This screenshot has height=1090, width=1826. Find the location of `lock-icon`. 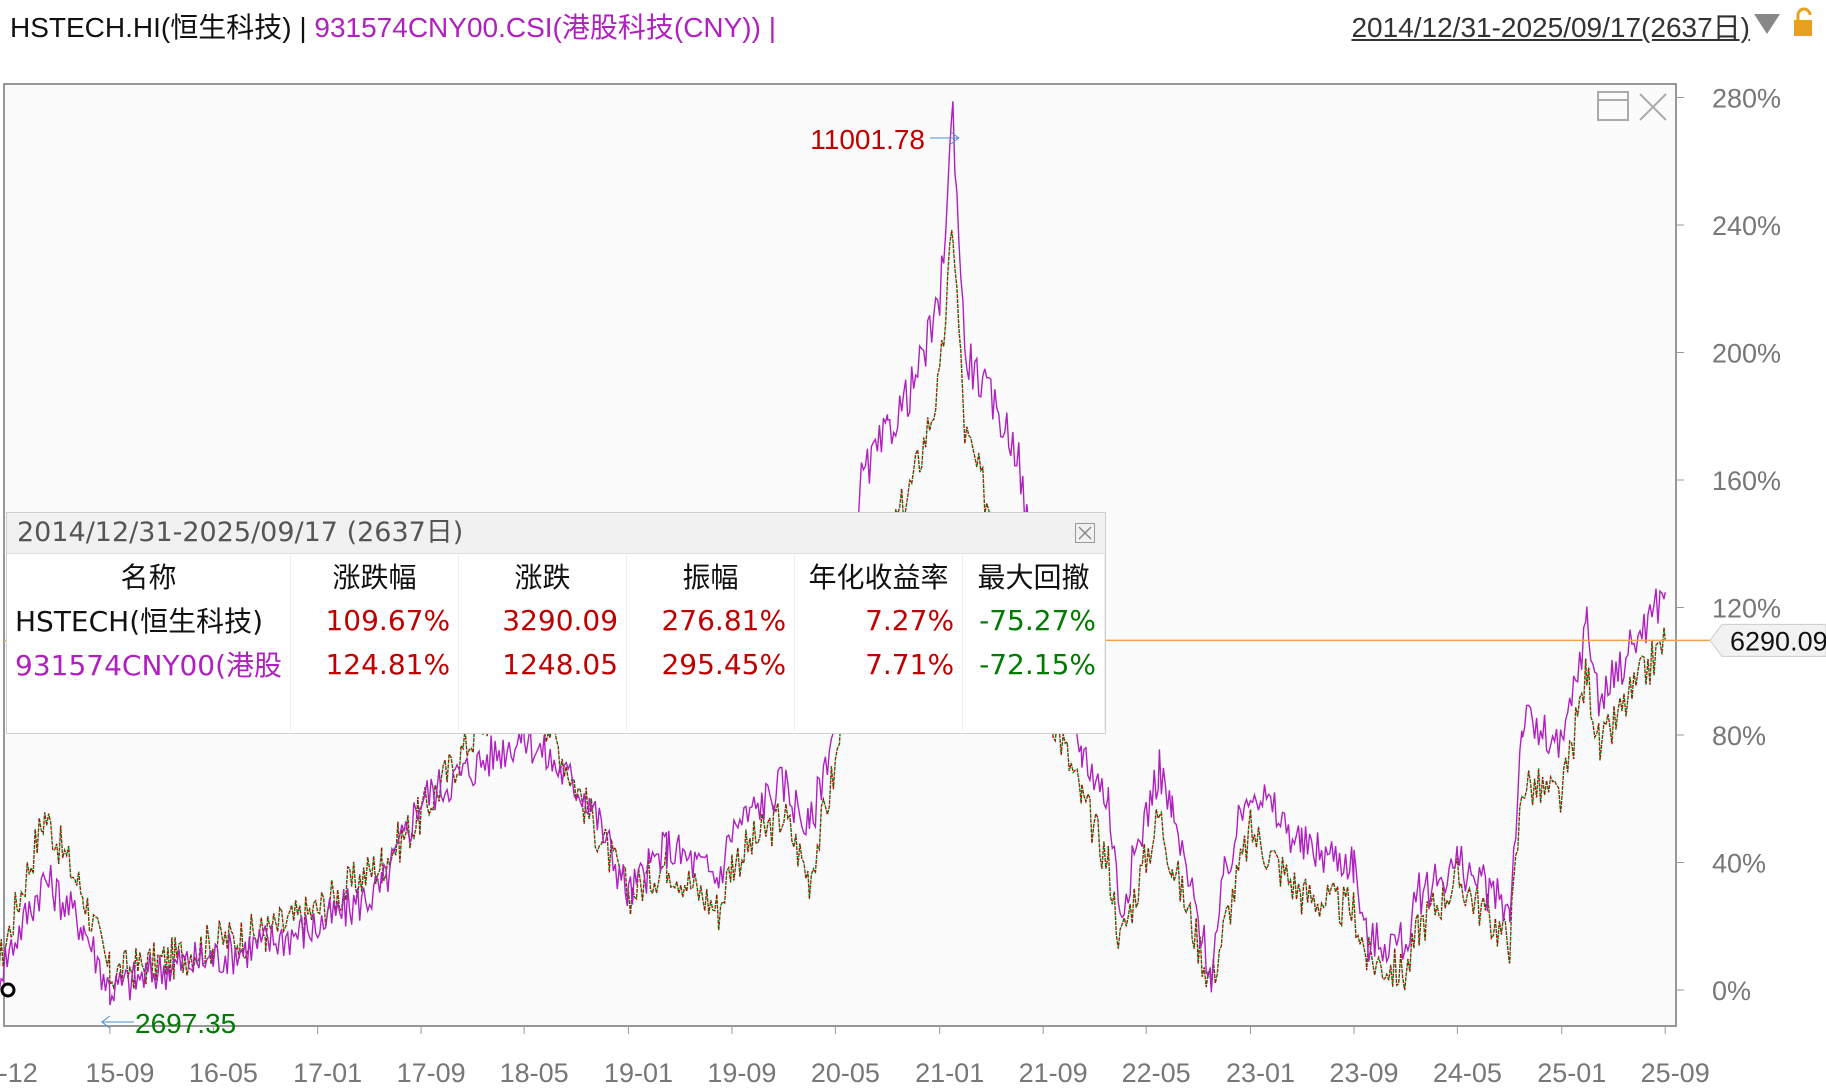

lock-icon is located at coordinates (1803, 21).